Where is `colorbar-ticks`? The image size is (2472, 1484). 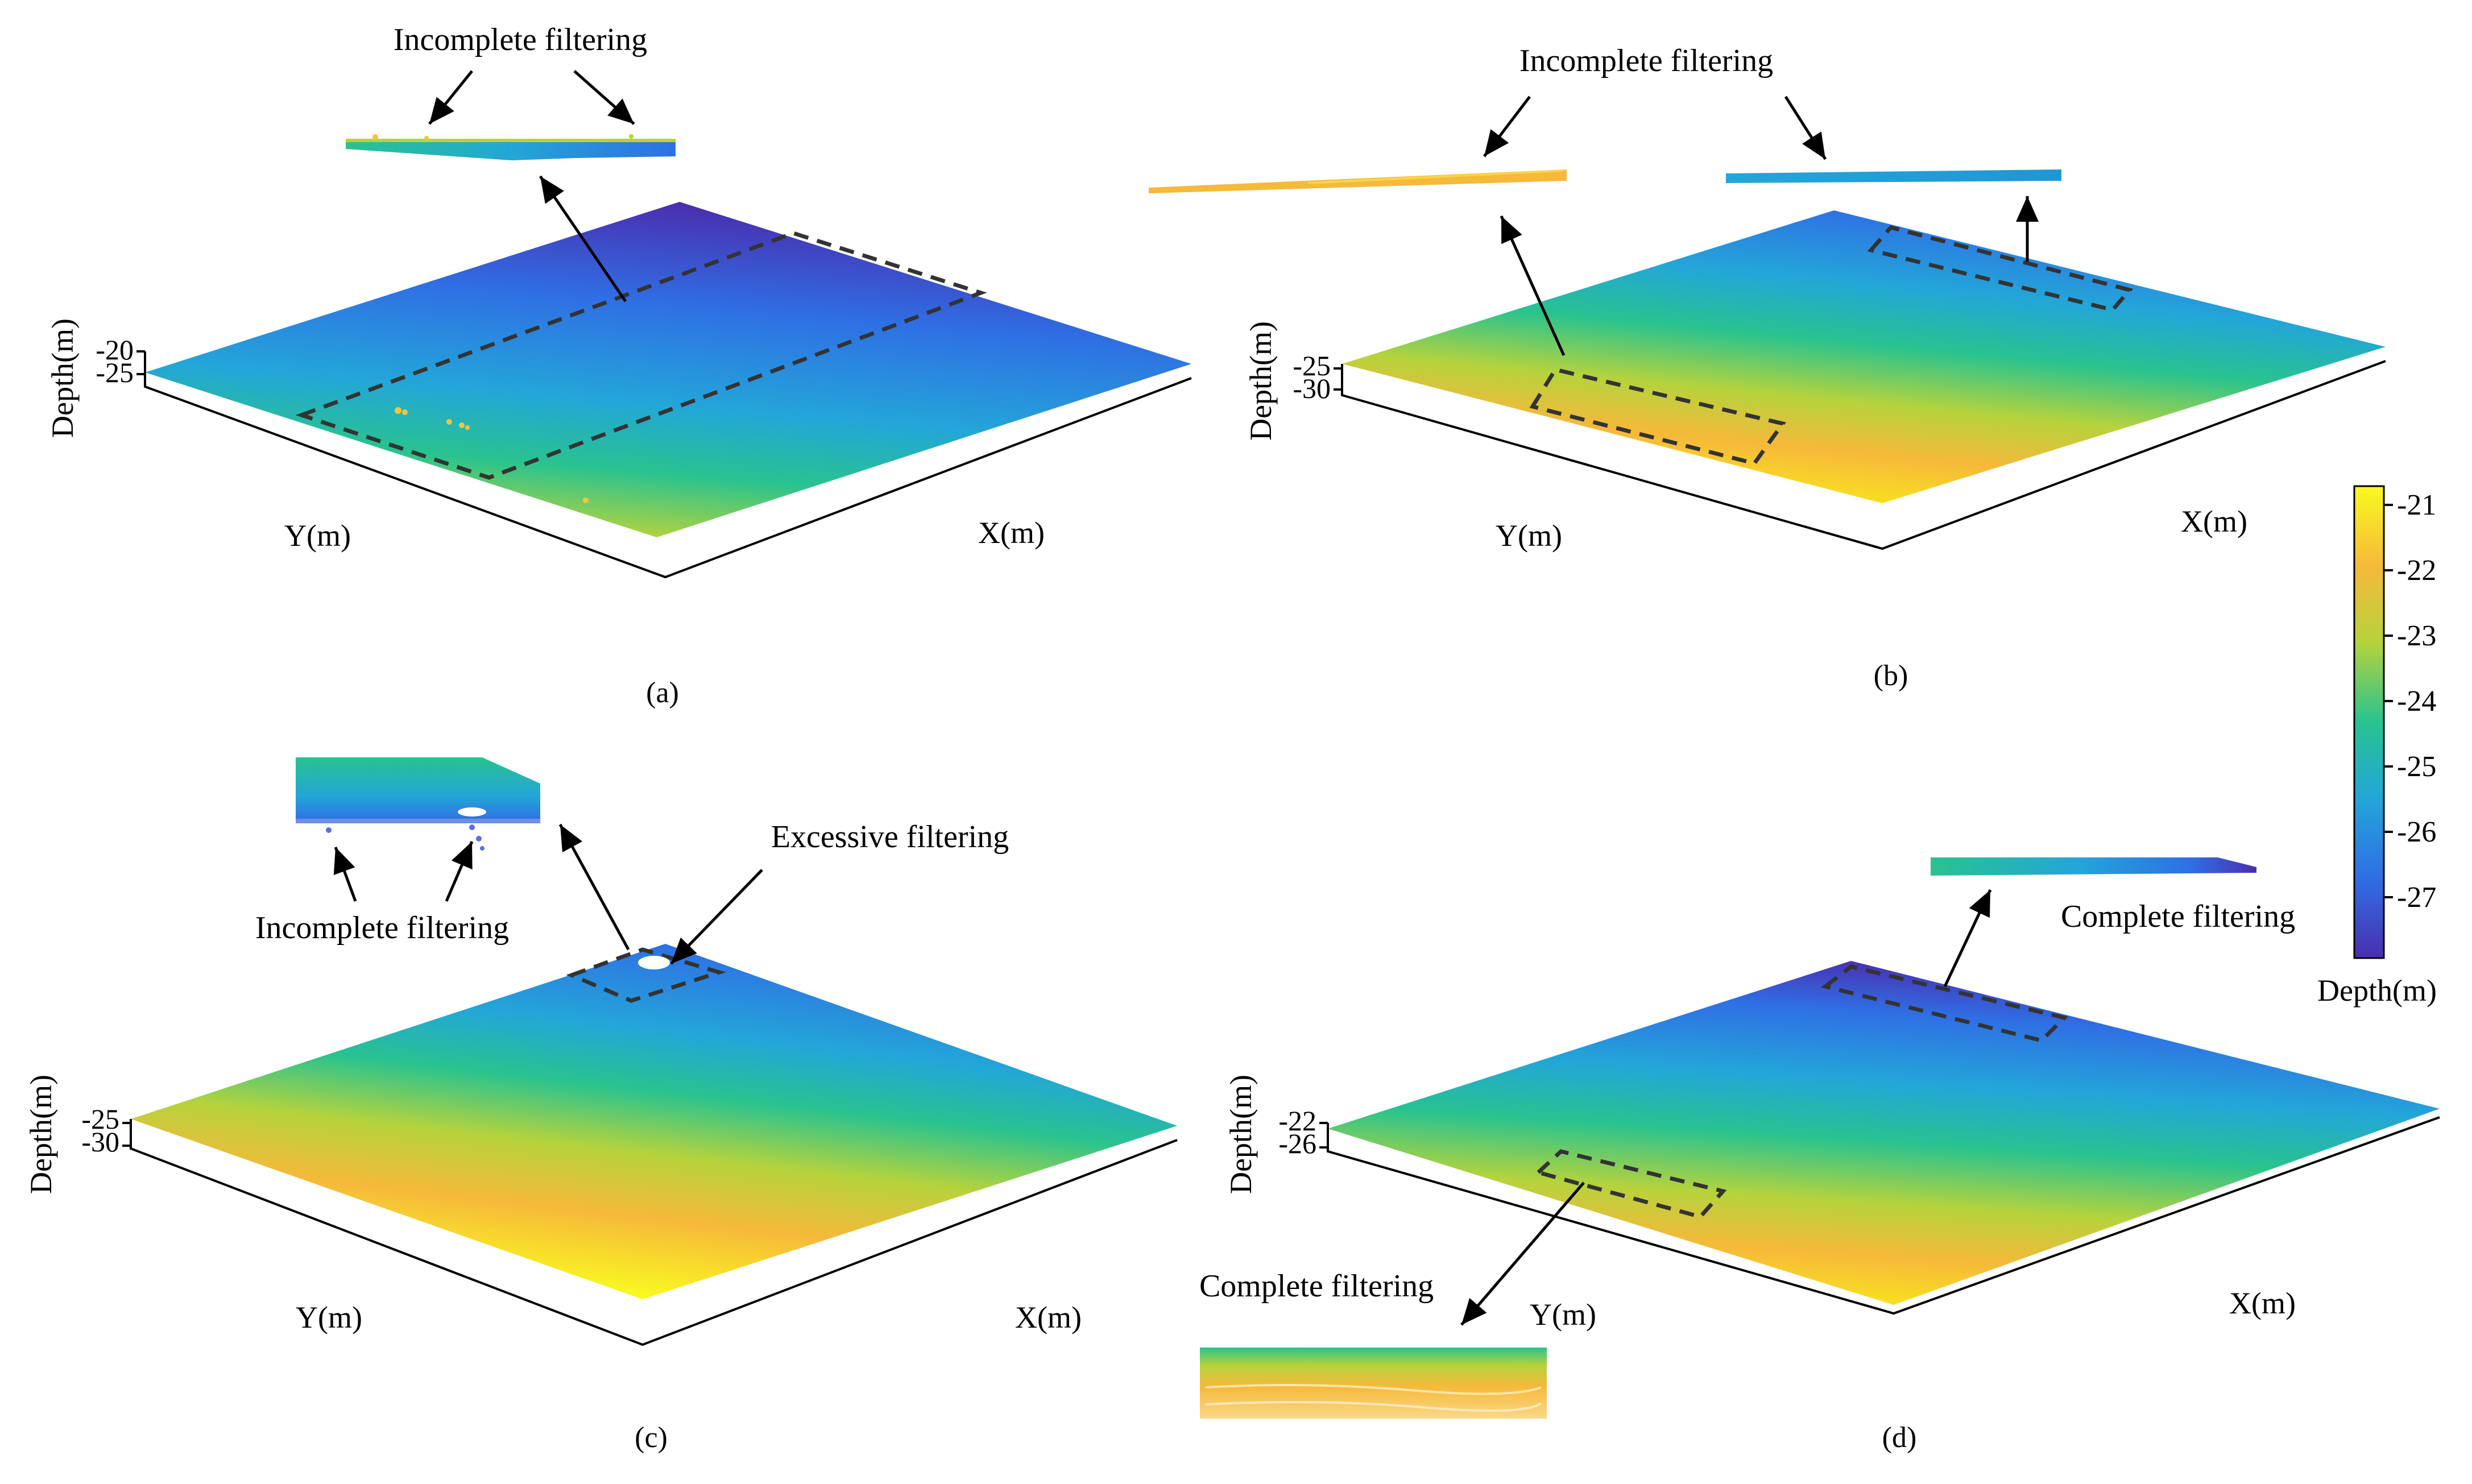 colorbar-ticks is located at coordinates (2388, 701).